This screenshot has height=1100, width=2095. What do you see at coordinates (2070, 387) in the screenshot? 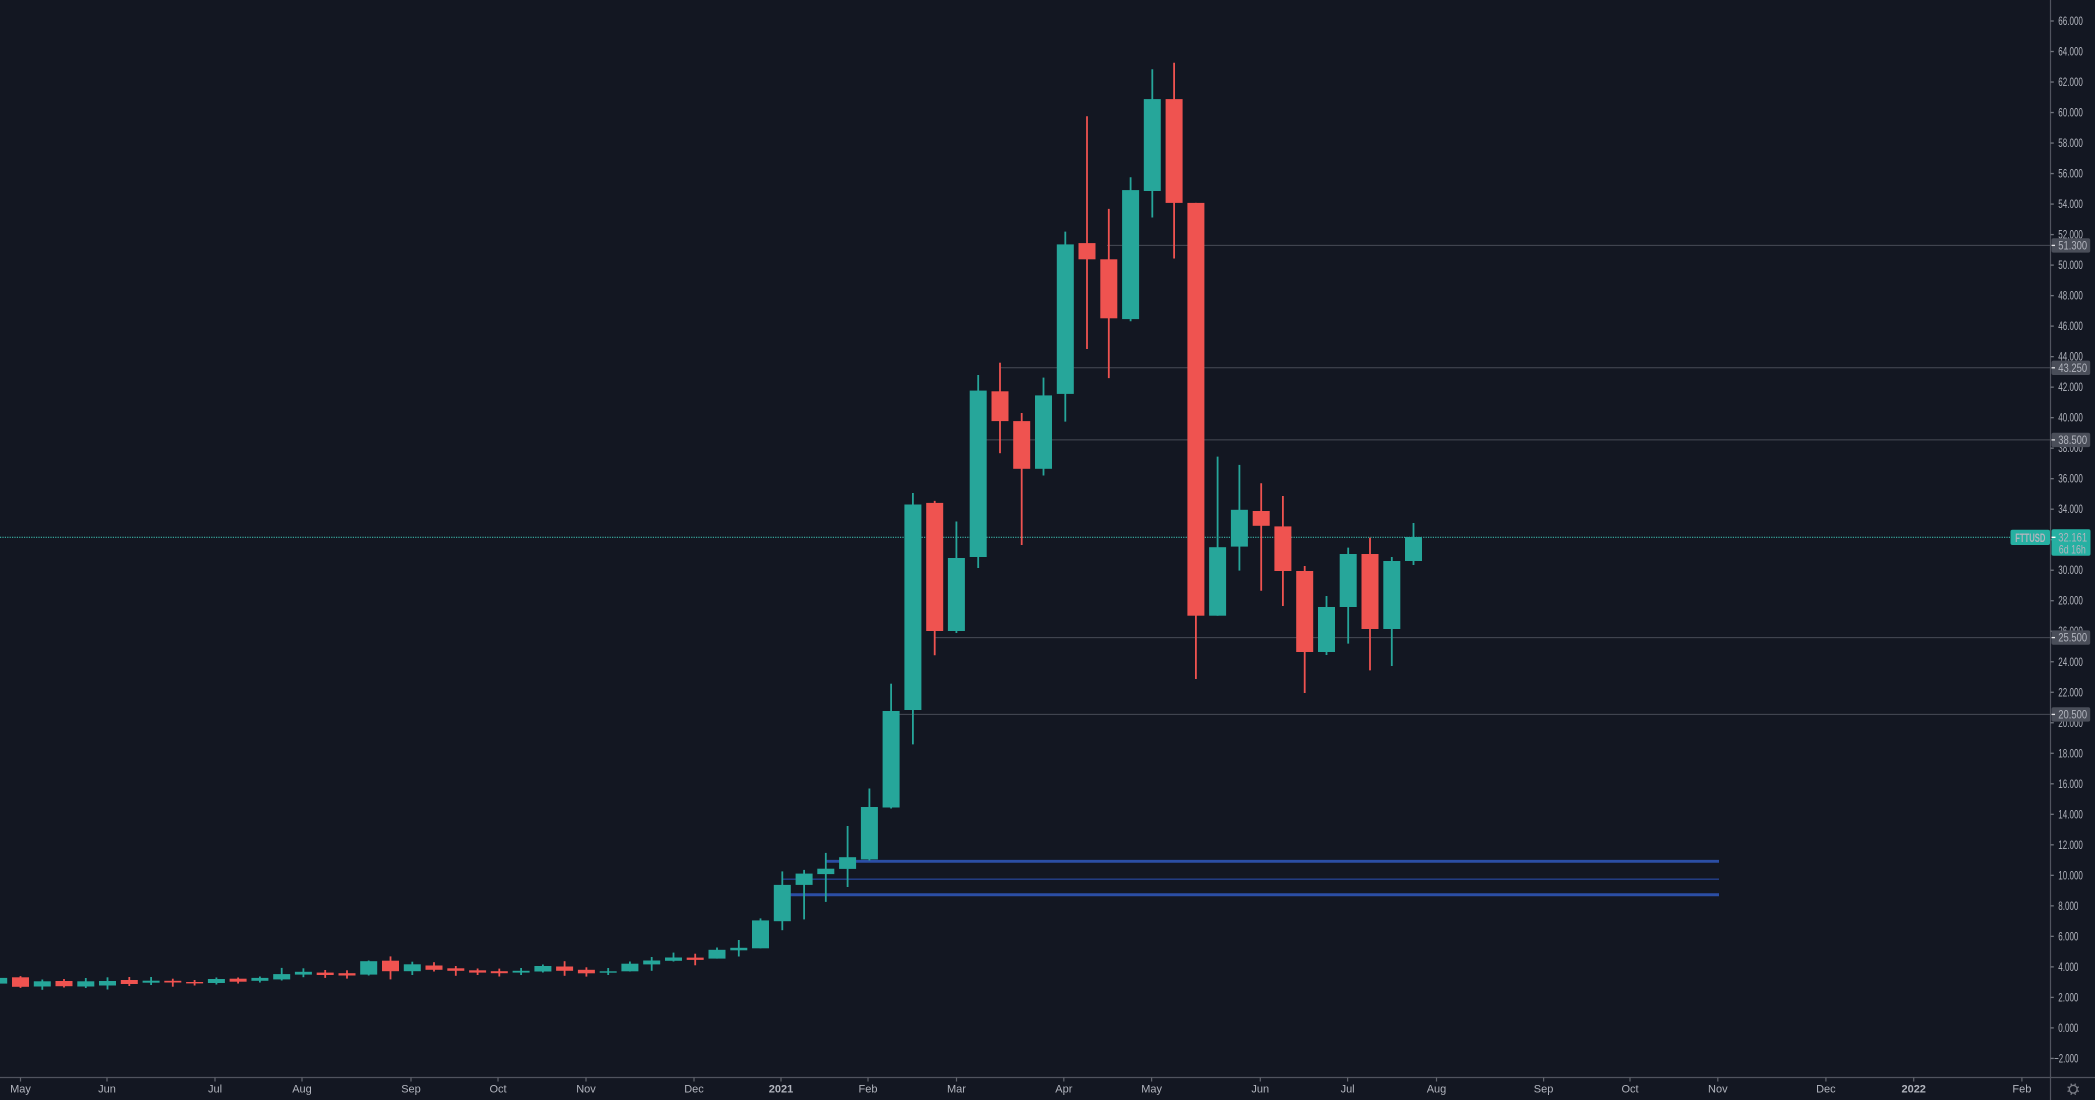
I see `svg-text: 42.000` at bounding box center [2070, 387].